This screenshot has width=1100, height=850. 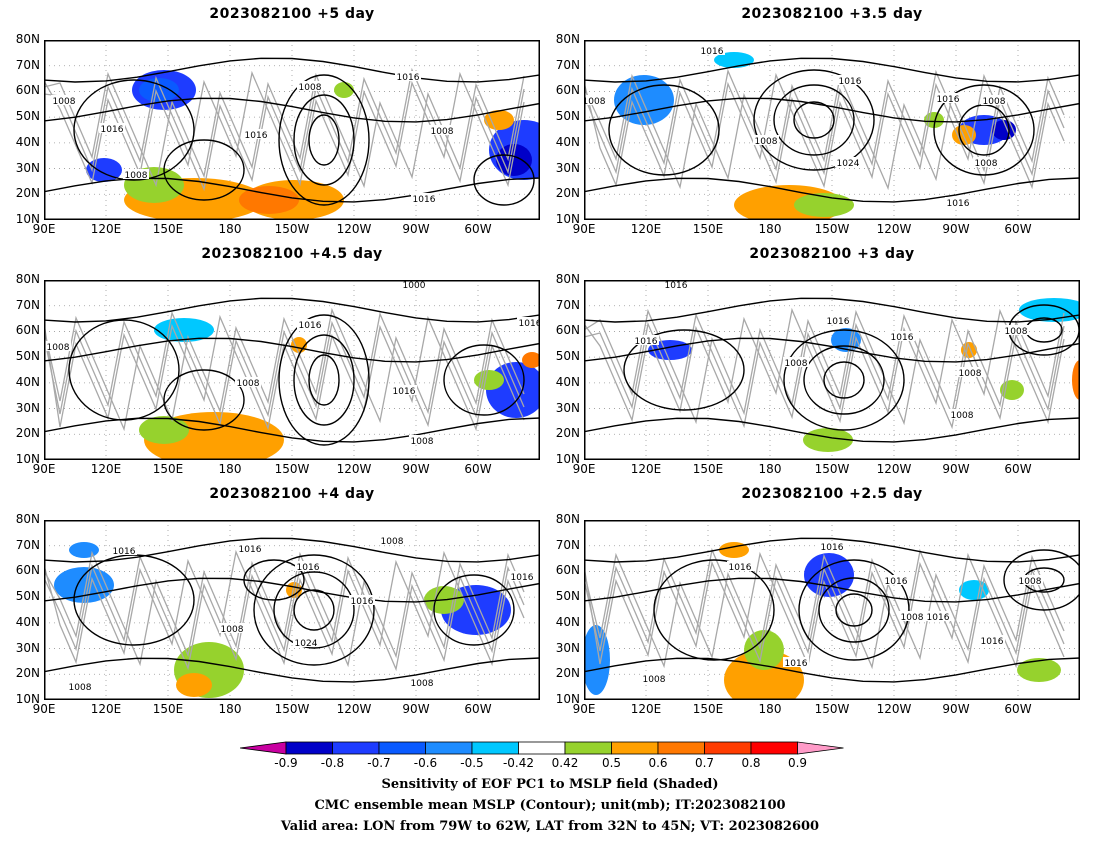 What do you see at coordinates (27, 90) in the screenshot?
I see `lat-tick-label: 60N` at bounding box center [27, 90].